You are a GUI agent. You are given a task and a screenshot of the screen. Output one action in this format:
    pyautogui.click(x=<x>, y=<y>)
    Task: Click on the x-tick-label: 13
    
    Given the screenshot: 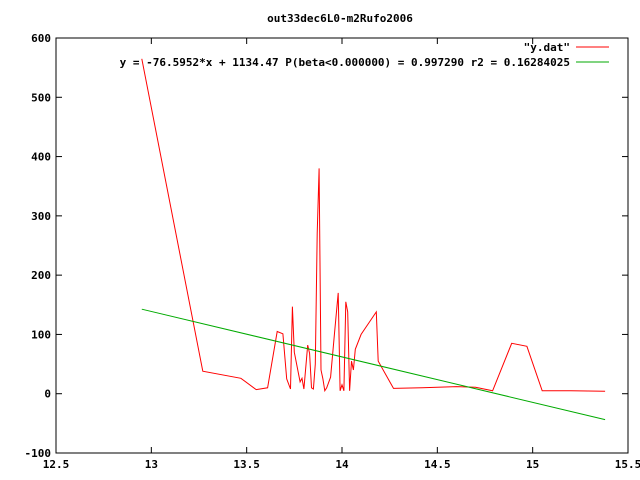 What is the action you would take?
    pyautogui.click(x=151, y=464)
    